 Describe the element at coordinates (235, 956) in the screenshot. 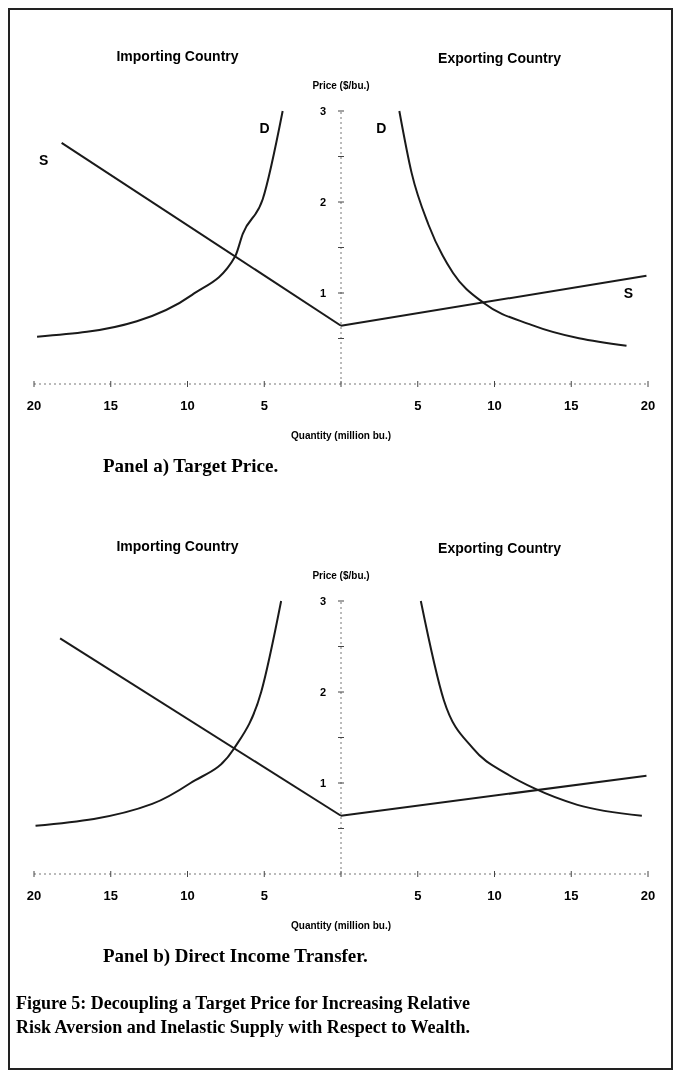

I see `text: Panel b) Direct Income Transfer.` at that location.